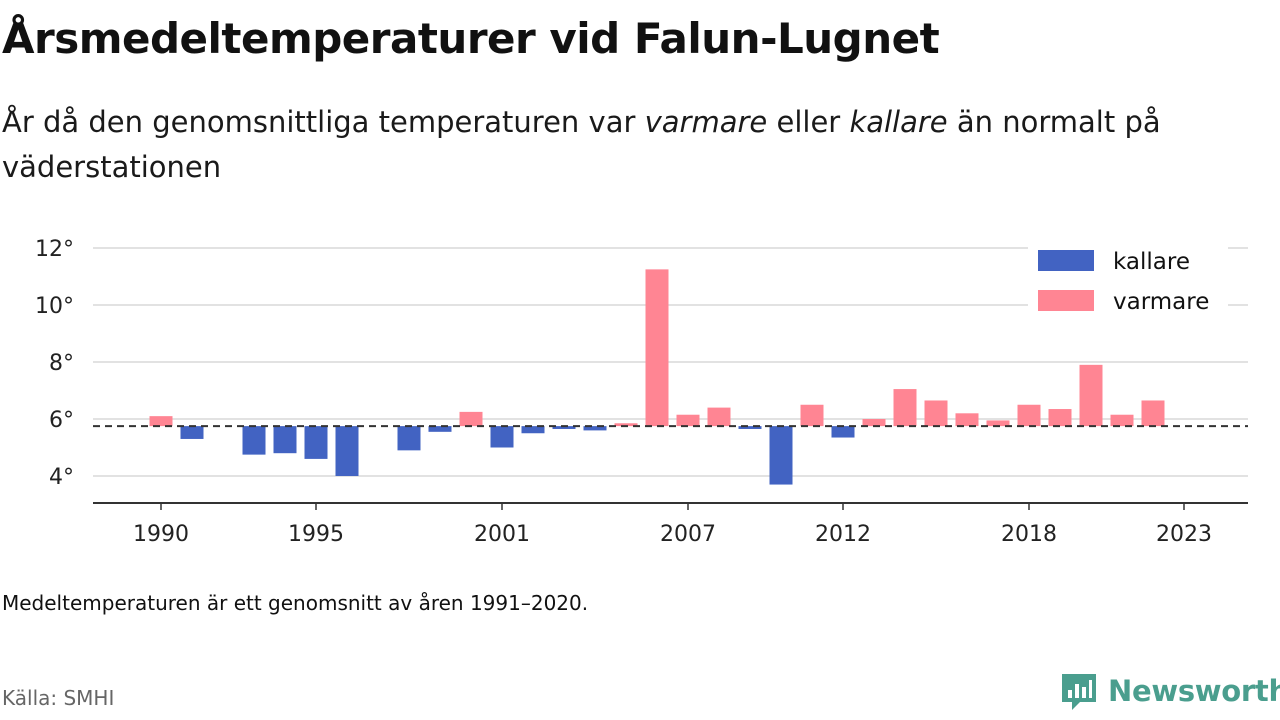 This screenshot has width=1280, height=720. I want to click on subtitle-part2: eller, so click(808, 122).